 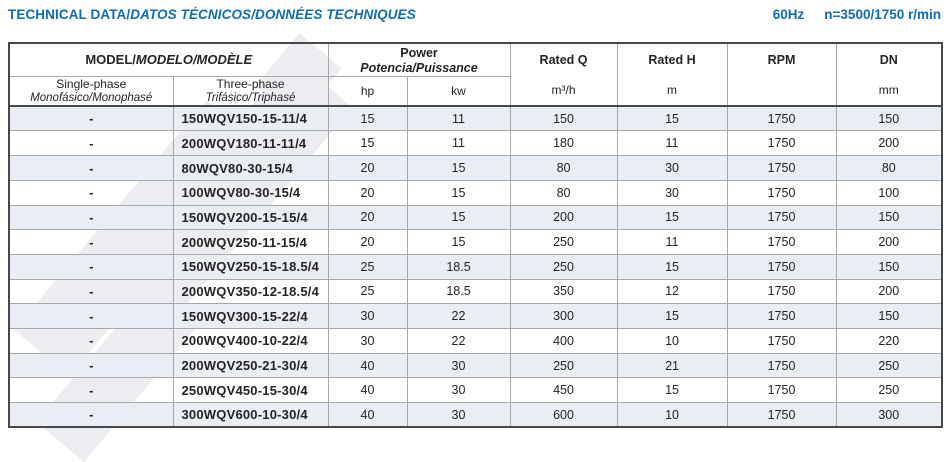 What do you see at coordinates (781, 60) in the screenshot?
I see `header-rpm-title: RPM` at bounding box center [781, 60].